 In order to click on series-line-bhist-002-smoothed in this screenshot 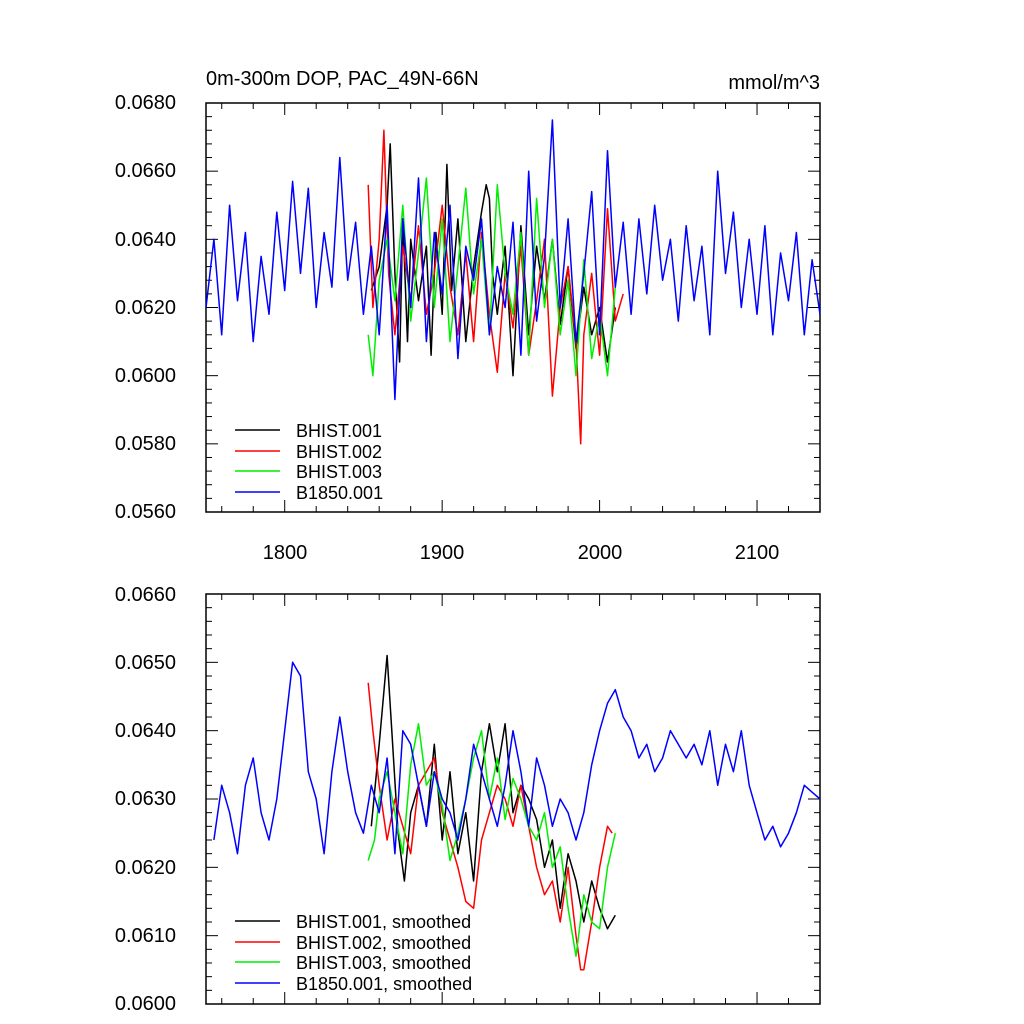, I will do `click(490, 826)`.